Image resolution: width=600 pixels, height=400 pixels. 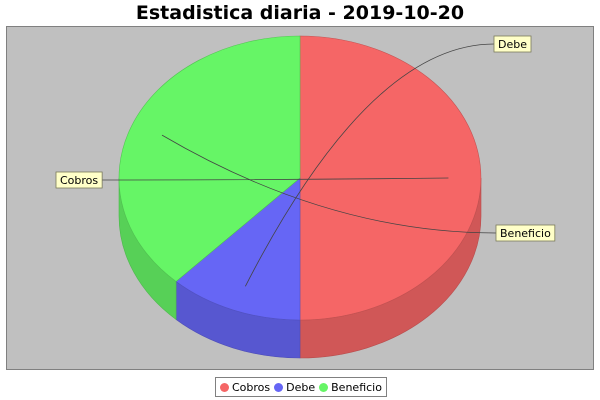 I want to click on svg-text: Beneficio, so click(x=525, y=233).